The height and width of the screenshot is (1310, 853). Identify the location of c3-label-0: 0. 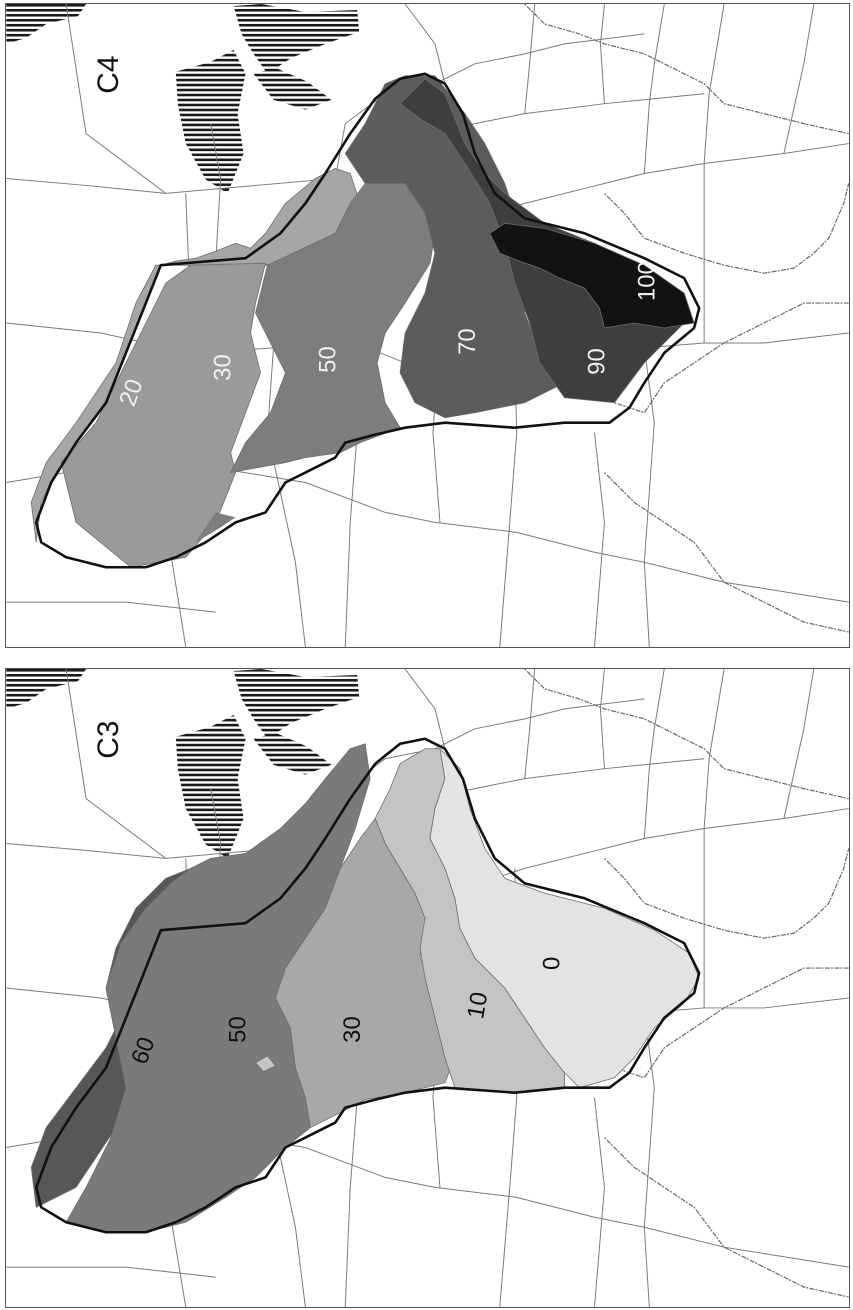
(552, 963).